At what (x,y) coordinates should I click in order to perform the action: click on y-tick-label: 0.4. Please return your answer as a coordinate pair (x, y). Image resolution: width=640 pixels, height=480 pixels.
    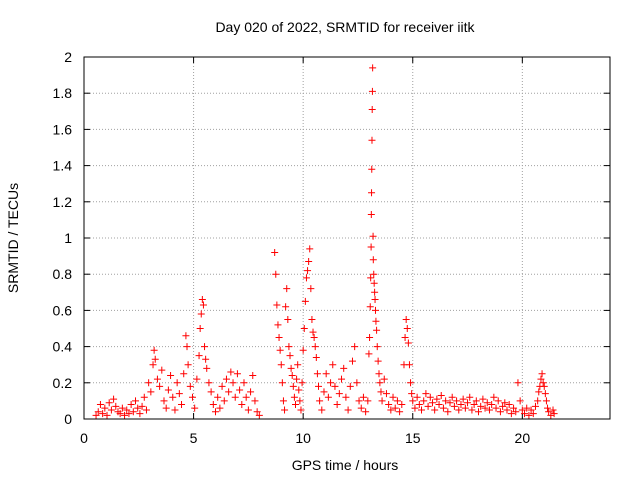
    Looking at the image, I should click on (63, 347).